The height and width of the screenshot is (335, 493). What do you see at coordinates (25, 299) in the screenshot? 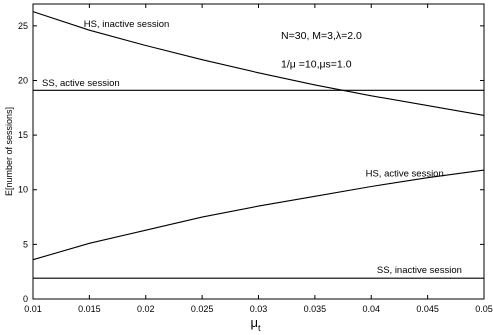
I see `y-tick-label: 0` at bounding box center [25, 299].